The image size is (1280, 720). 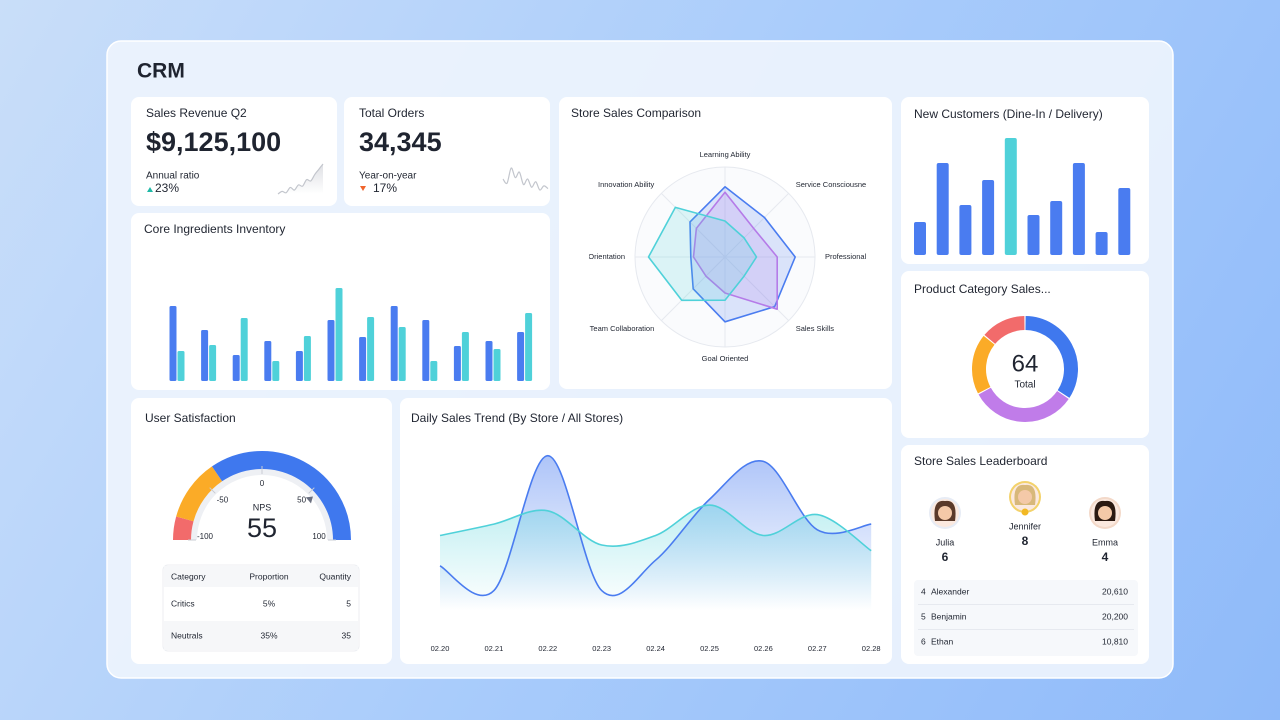 What do you see at coordinates (923, 641) in the screenshot?
I see `rank: 6` at bounding box center [923, 641].